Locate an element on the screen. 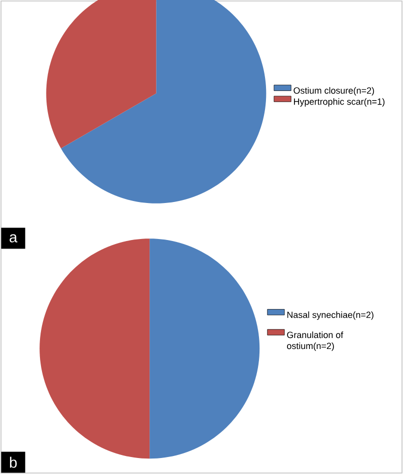  legend-label: Granulation of ostium(n=2) is located at coordinates (315, 341).